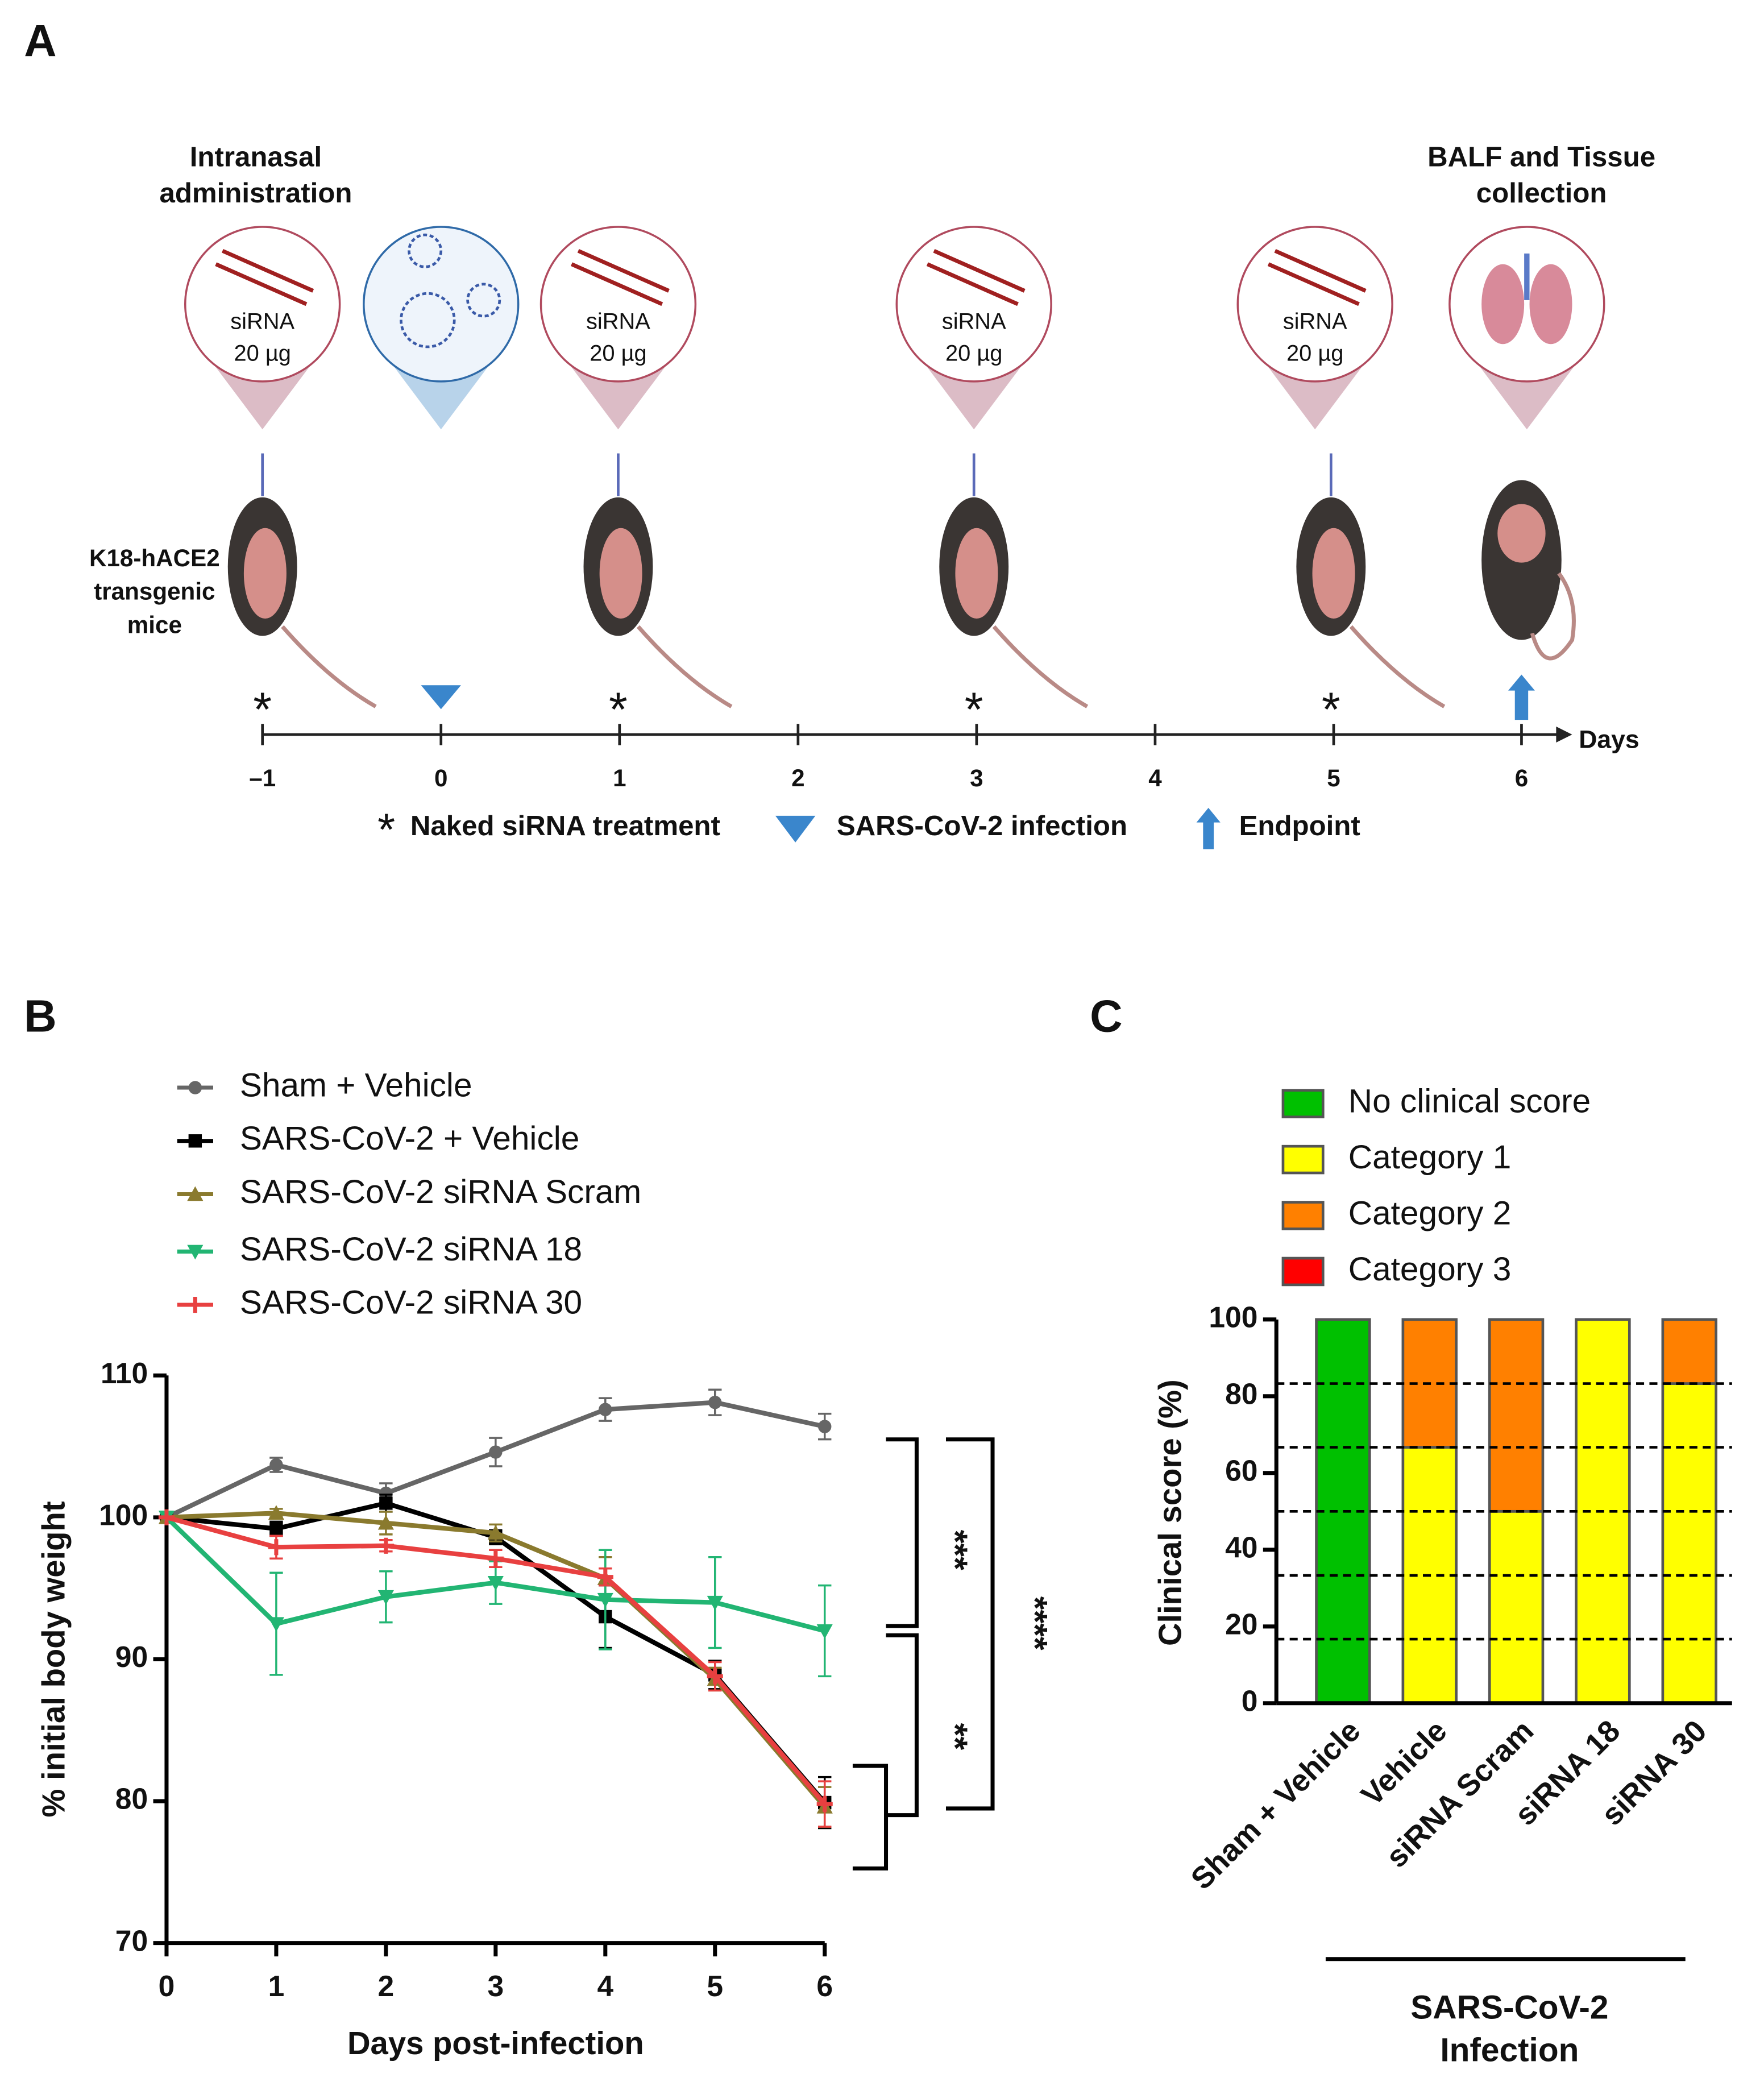  I want to click on panel-label: C, so click(1106, 1016).